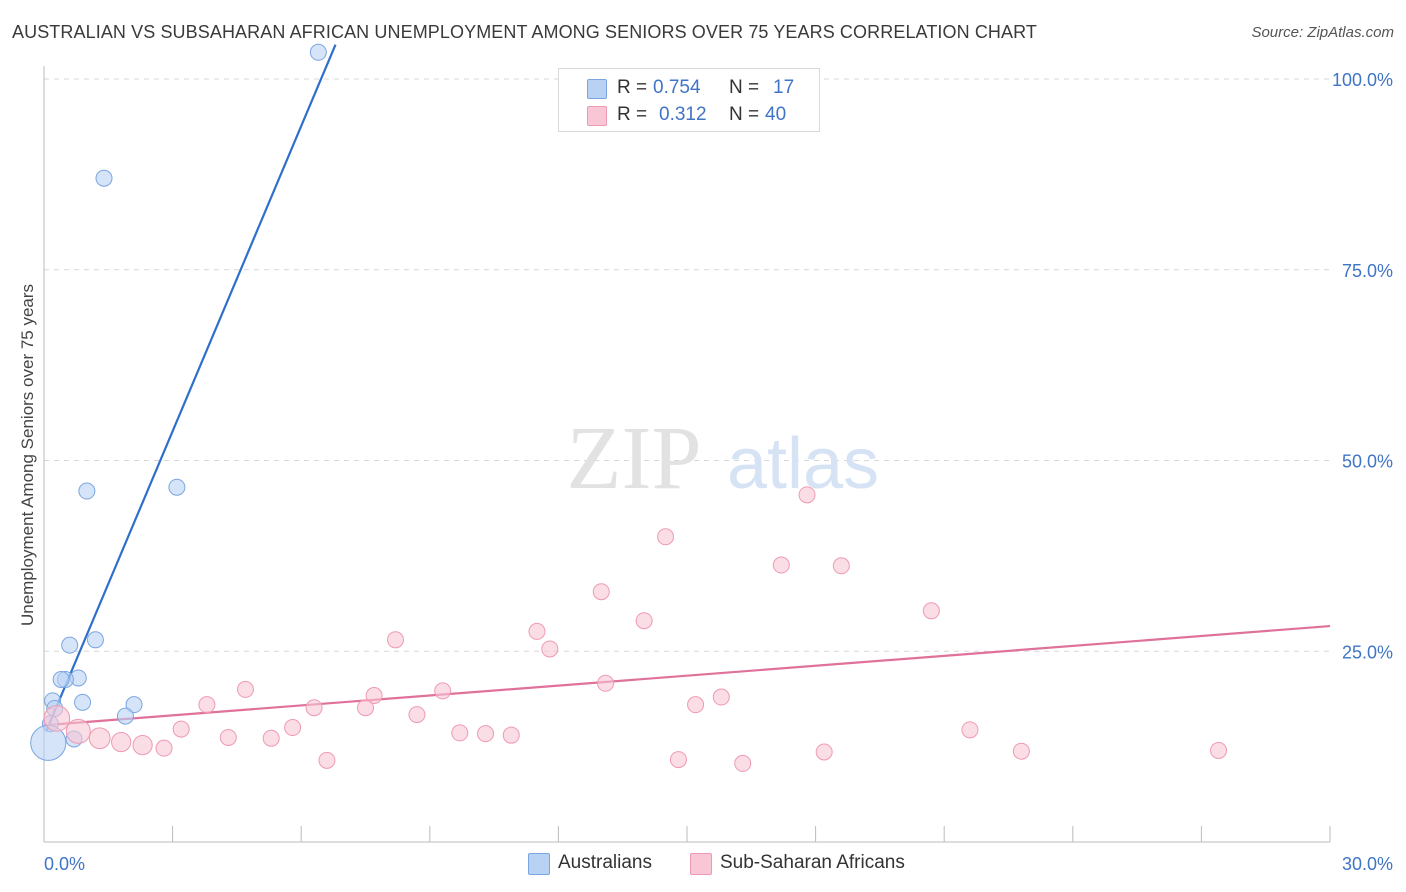 This screenshot has height=892, width=1406. Describe the element at coordinates (605, 862) in the screenshot. I see `bottom-legend-label-australians: Australians` at that location.